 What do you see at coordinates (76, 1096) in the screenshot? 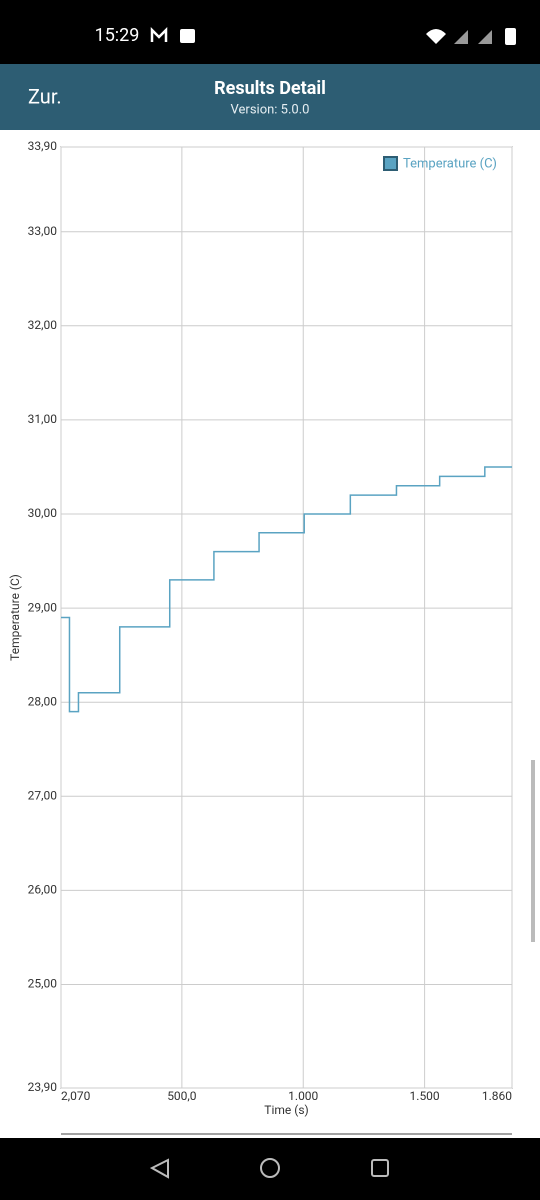
I see `x-tick-label: 2,070` at bounding box center [76, 1096].